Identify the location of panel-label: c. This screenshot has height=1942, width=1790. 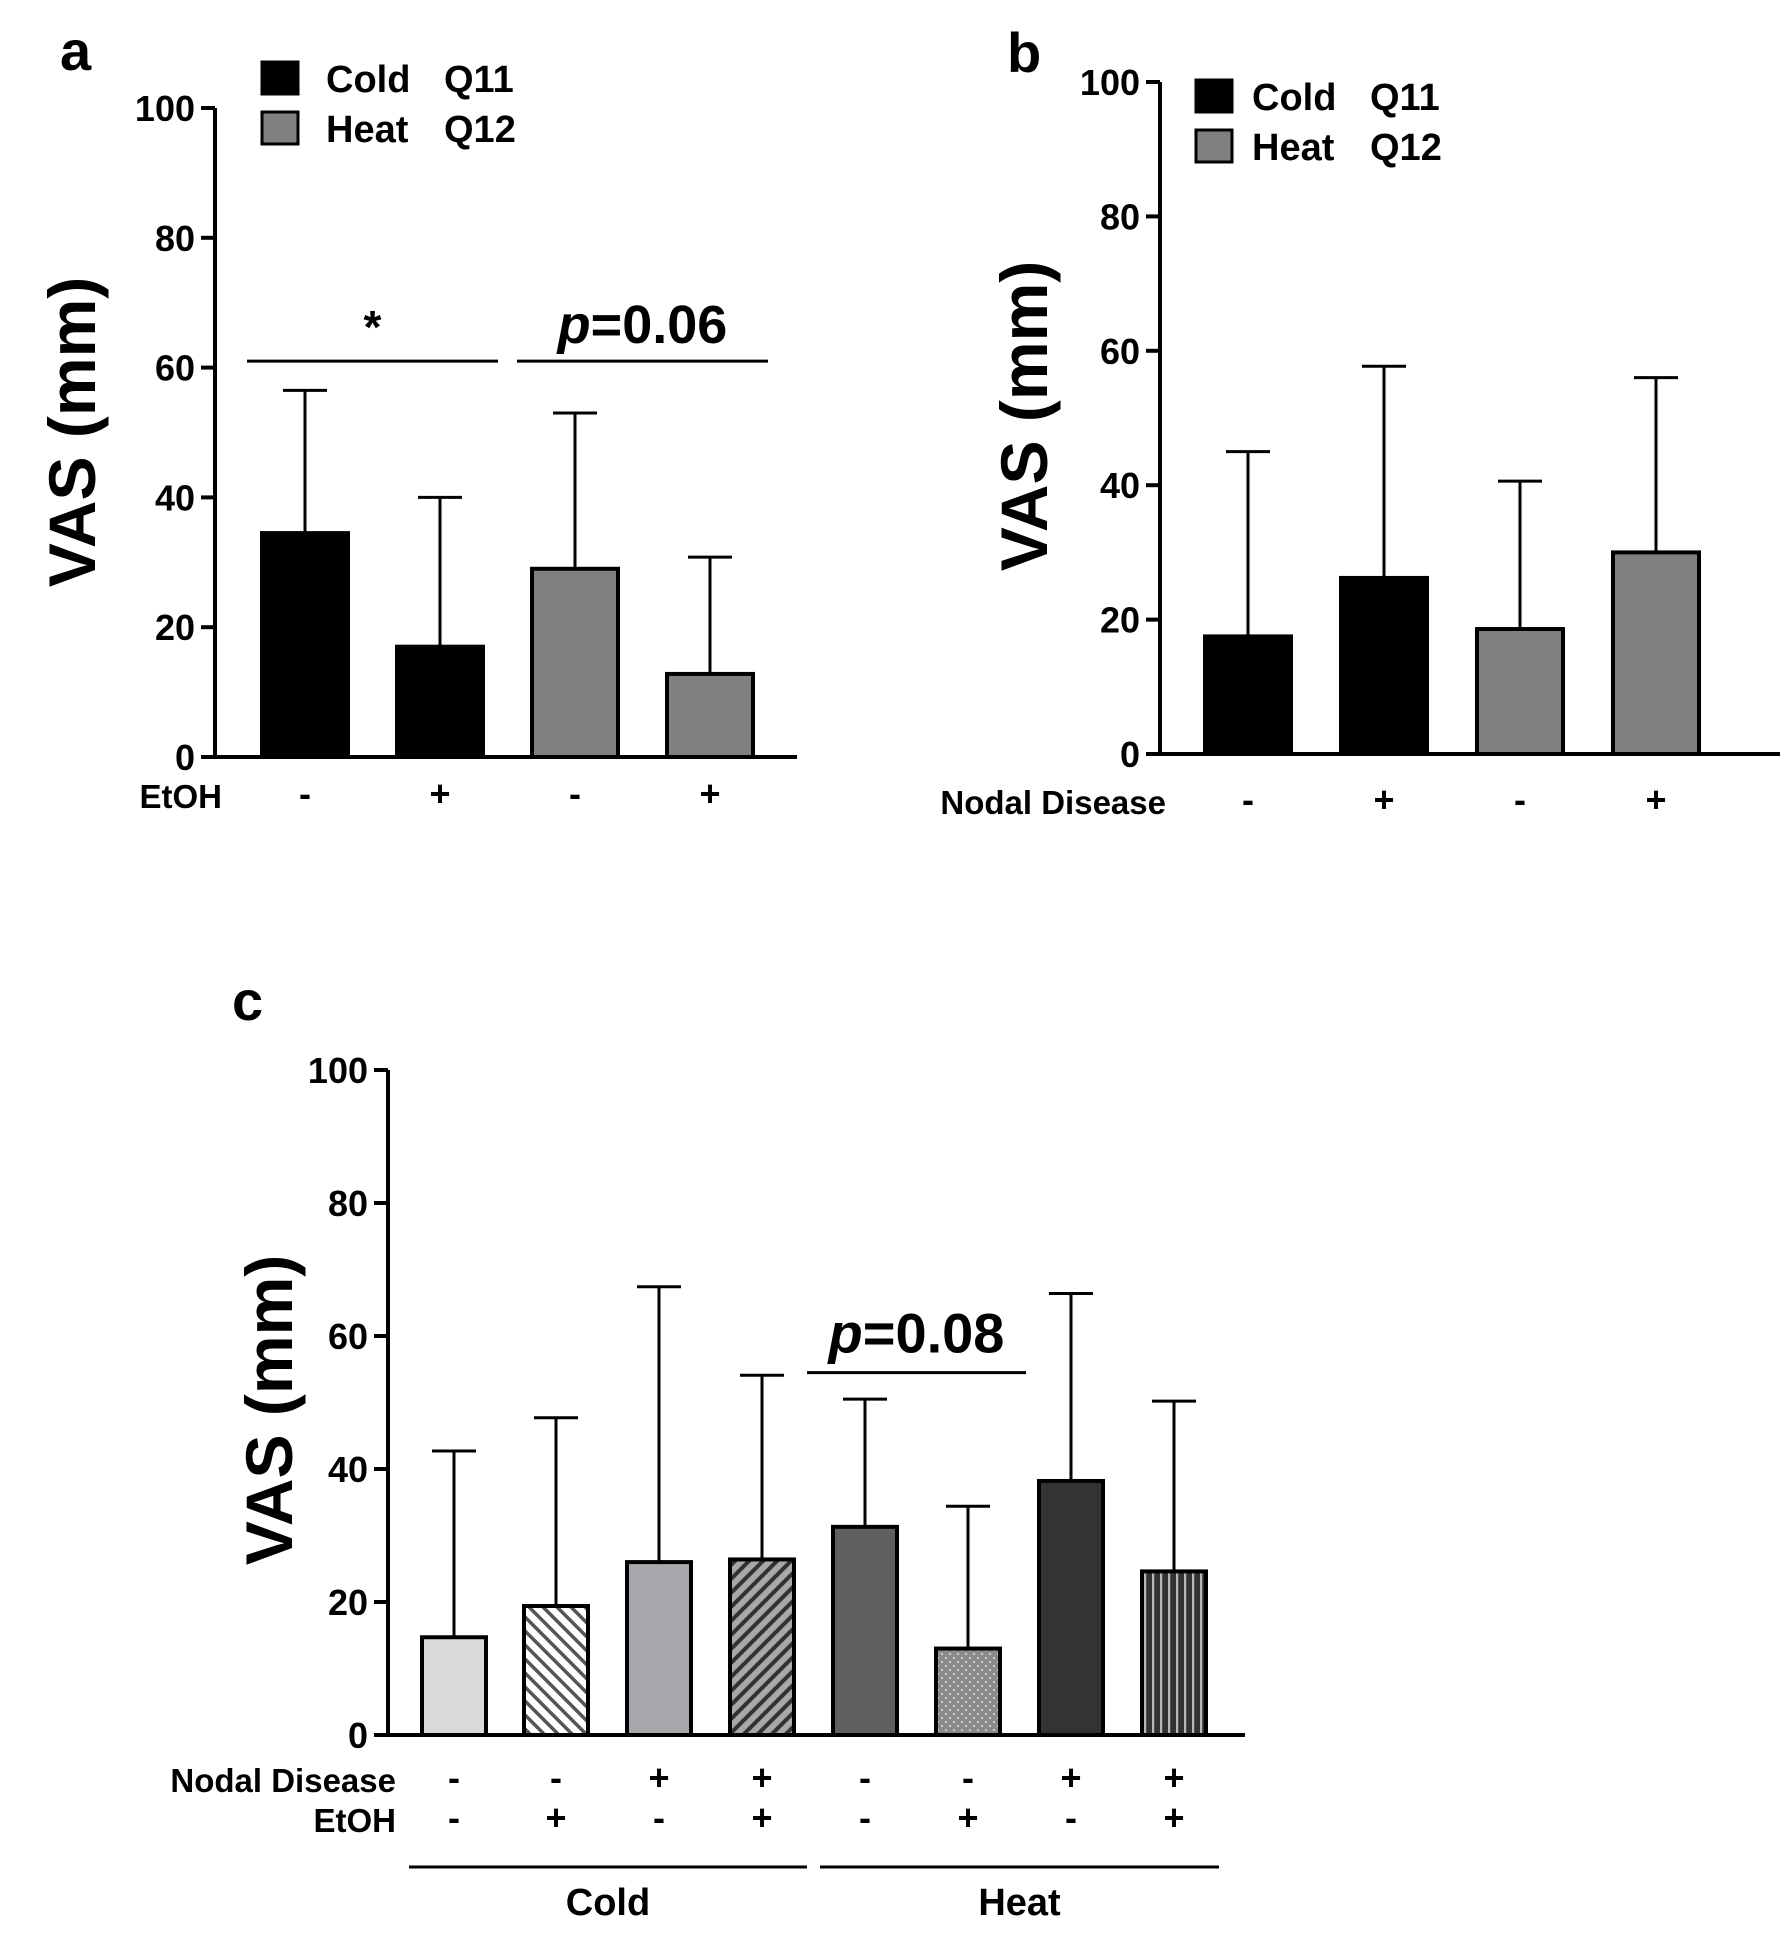
(247, 1000).